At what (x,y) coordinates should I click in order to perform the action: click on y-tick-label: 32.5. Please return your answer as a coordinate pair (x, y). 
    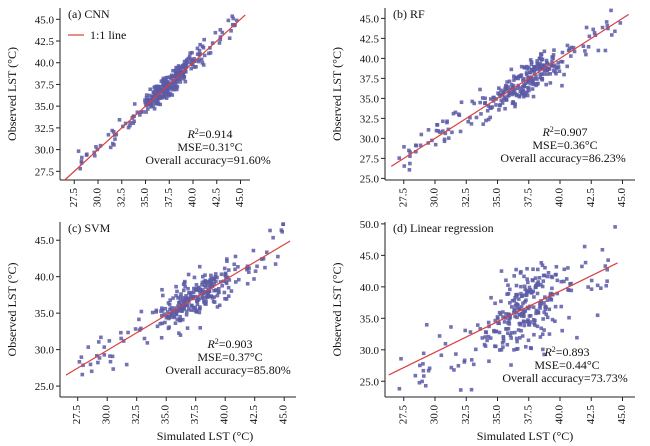
    Looking at the image, I should click on (45, 129).